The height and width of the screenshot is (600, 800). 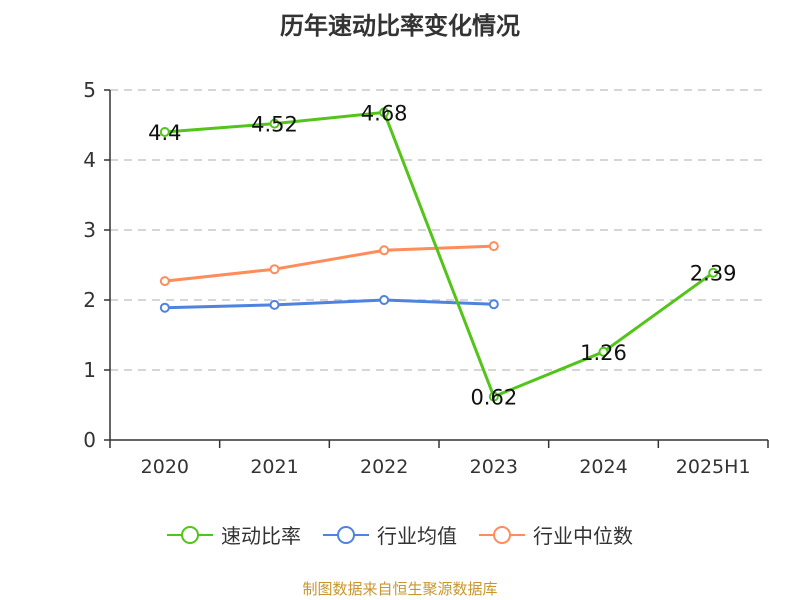 What do you see at coordinates (603, 467) in the screenshot?
I see `x-tick-label: 2024` at bounding box center [603, 467].